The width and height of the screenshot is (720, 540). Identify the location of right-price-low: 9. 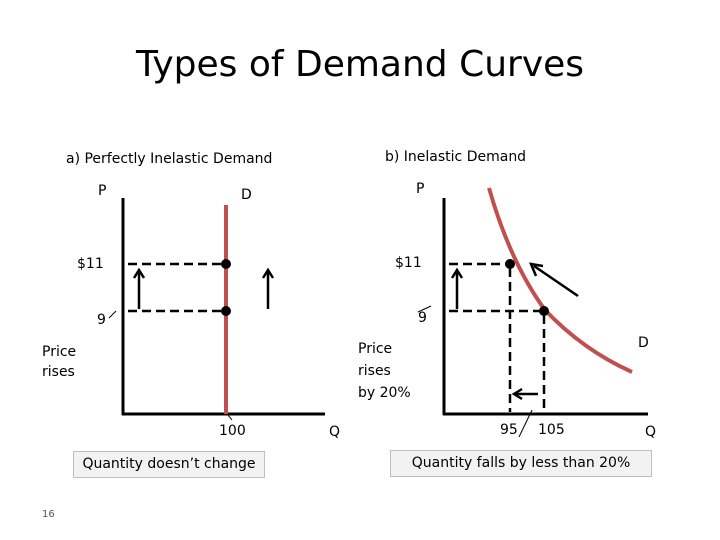
(422, 318).